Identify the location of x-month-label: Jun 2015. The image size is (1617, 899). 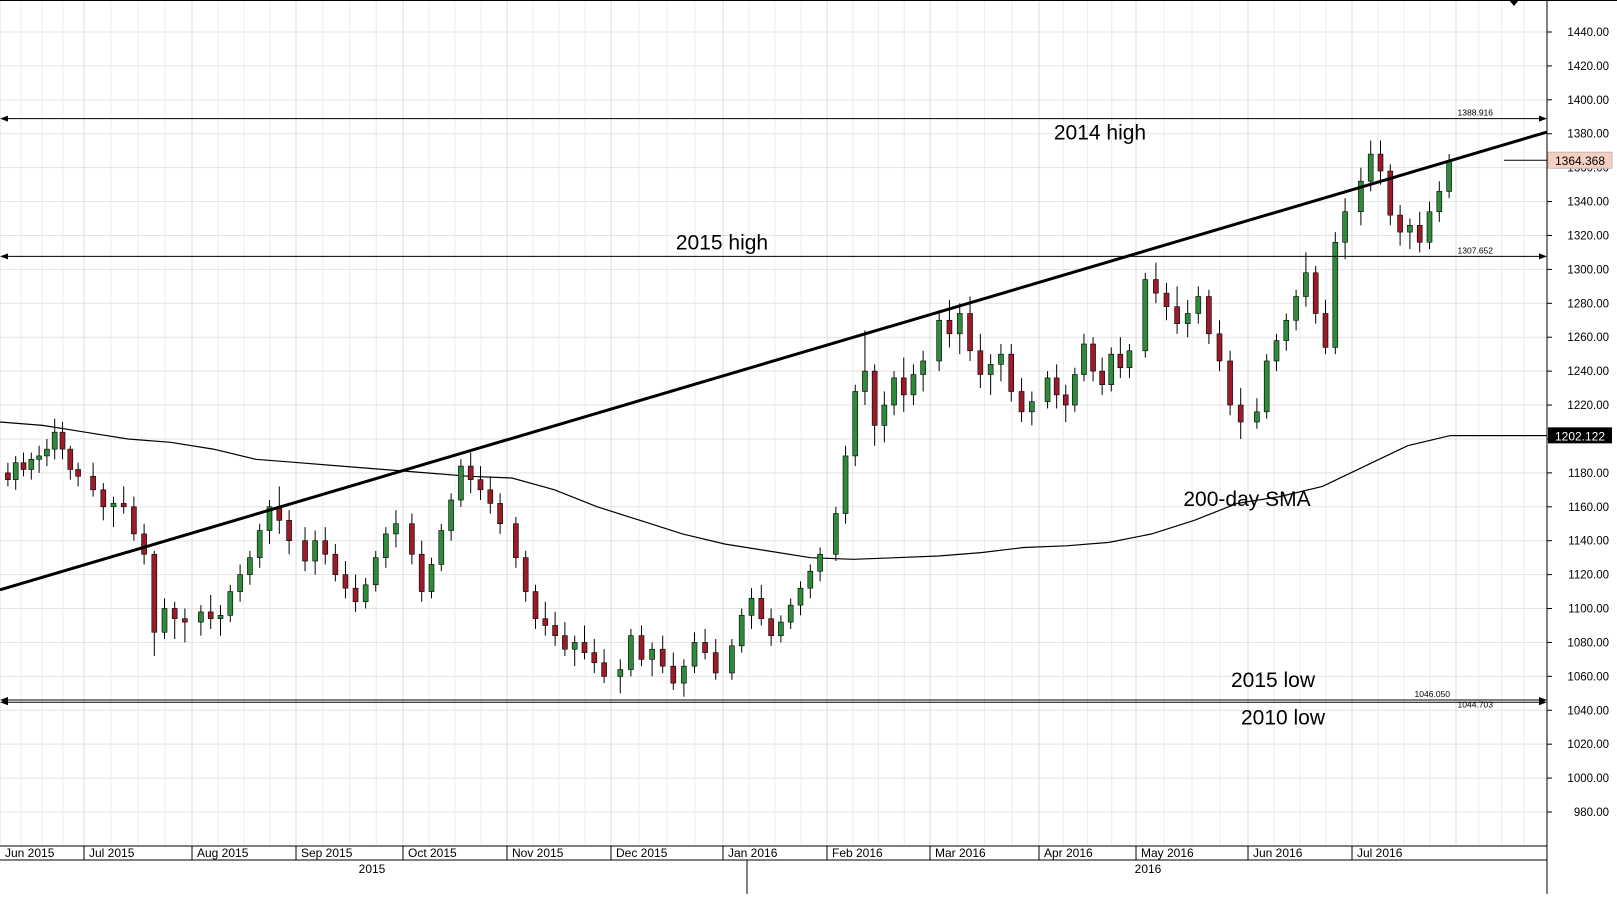
(30, 853).